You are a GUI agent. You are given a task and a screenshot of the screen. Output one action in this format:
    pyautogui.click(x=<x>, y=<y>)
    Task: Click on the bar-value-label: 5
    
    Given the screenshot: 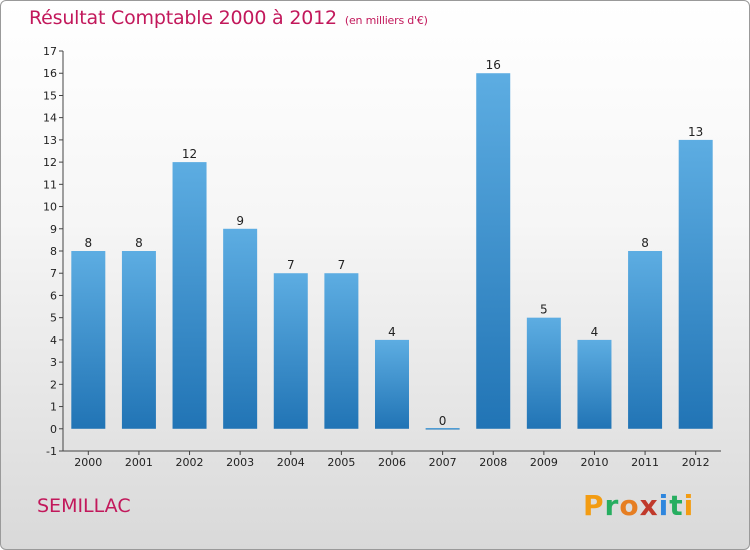 What is the action you would take?
    pyautogui.click(x=544, y=310)
    